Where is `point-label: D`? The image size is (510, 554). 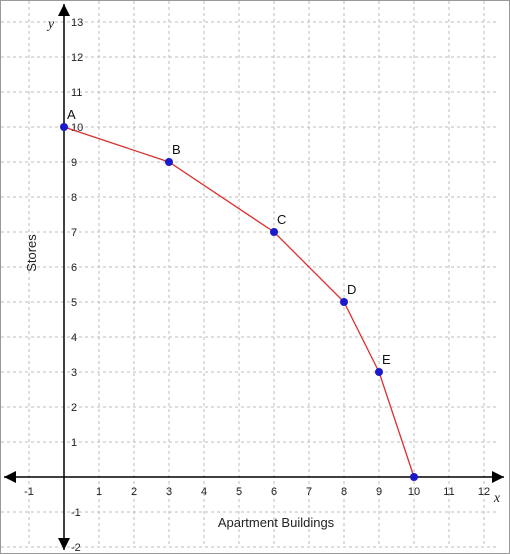
point-label: D is located at coordinates (351, 289).